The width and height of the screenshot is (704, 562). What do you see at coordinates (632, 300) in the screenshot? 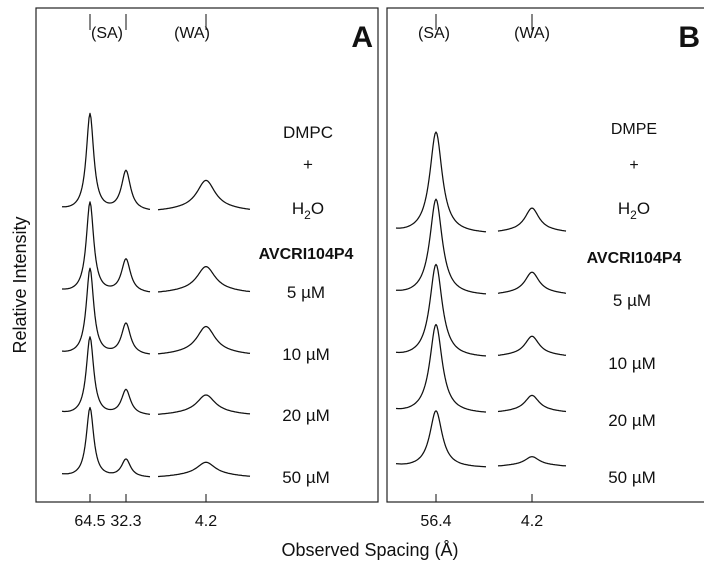
I see `panel-b-sample-5: 5 µM` at bounding box center [632, 300].